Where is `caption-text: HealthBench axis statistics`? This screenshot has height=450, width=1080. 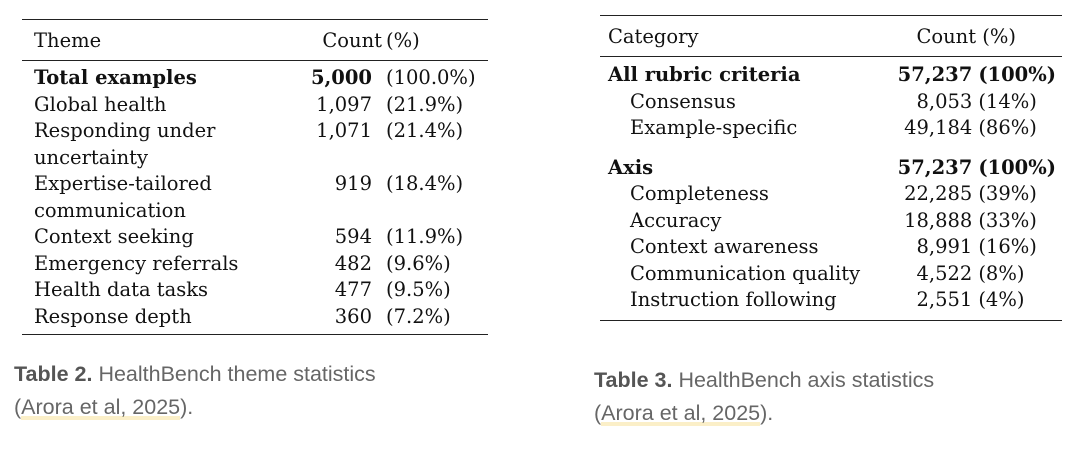 caption-text: HealthBench axis statistics is located at coordinates (803, 380).